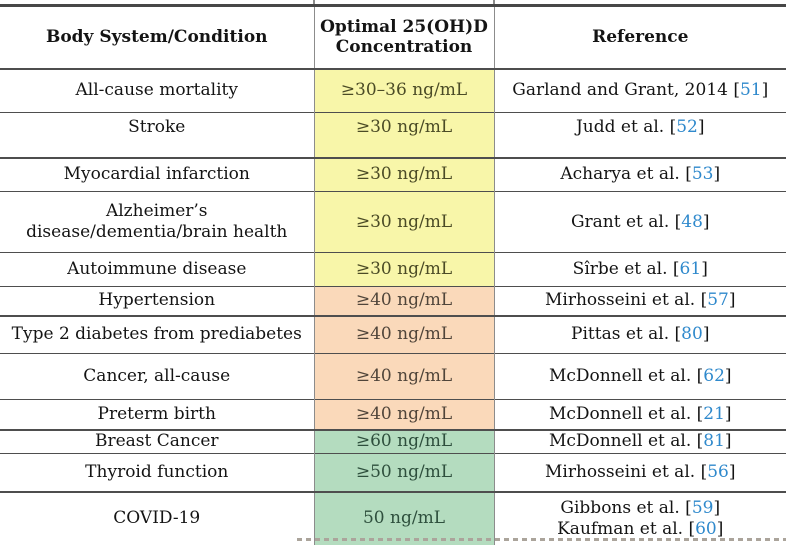  I want to click on reference-line: McDonnell et al. [62], so click(641, 376).